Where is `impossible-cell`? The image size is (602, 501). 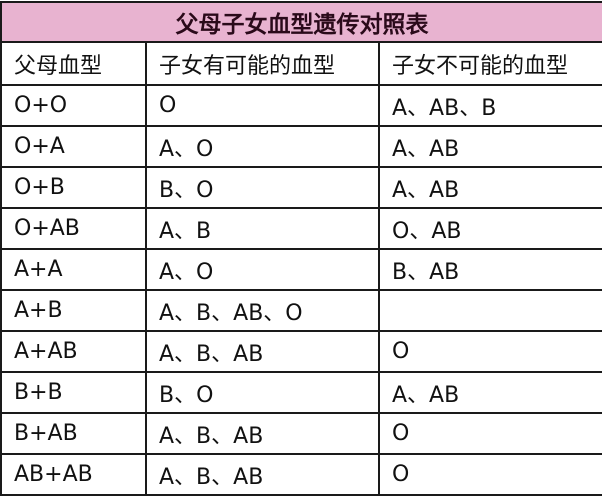 impossible-cell is located at coordinates (490, 310).